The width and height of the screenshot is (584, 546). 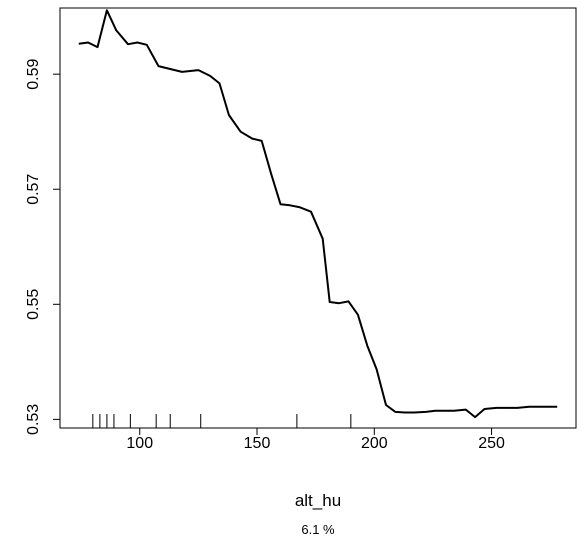 I want to click on x-tick-label: 250, so click(x=491, y=443).